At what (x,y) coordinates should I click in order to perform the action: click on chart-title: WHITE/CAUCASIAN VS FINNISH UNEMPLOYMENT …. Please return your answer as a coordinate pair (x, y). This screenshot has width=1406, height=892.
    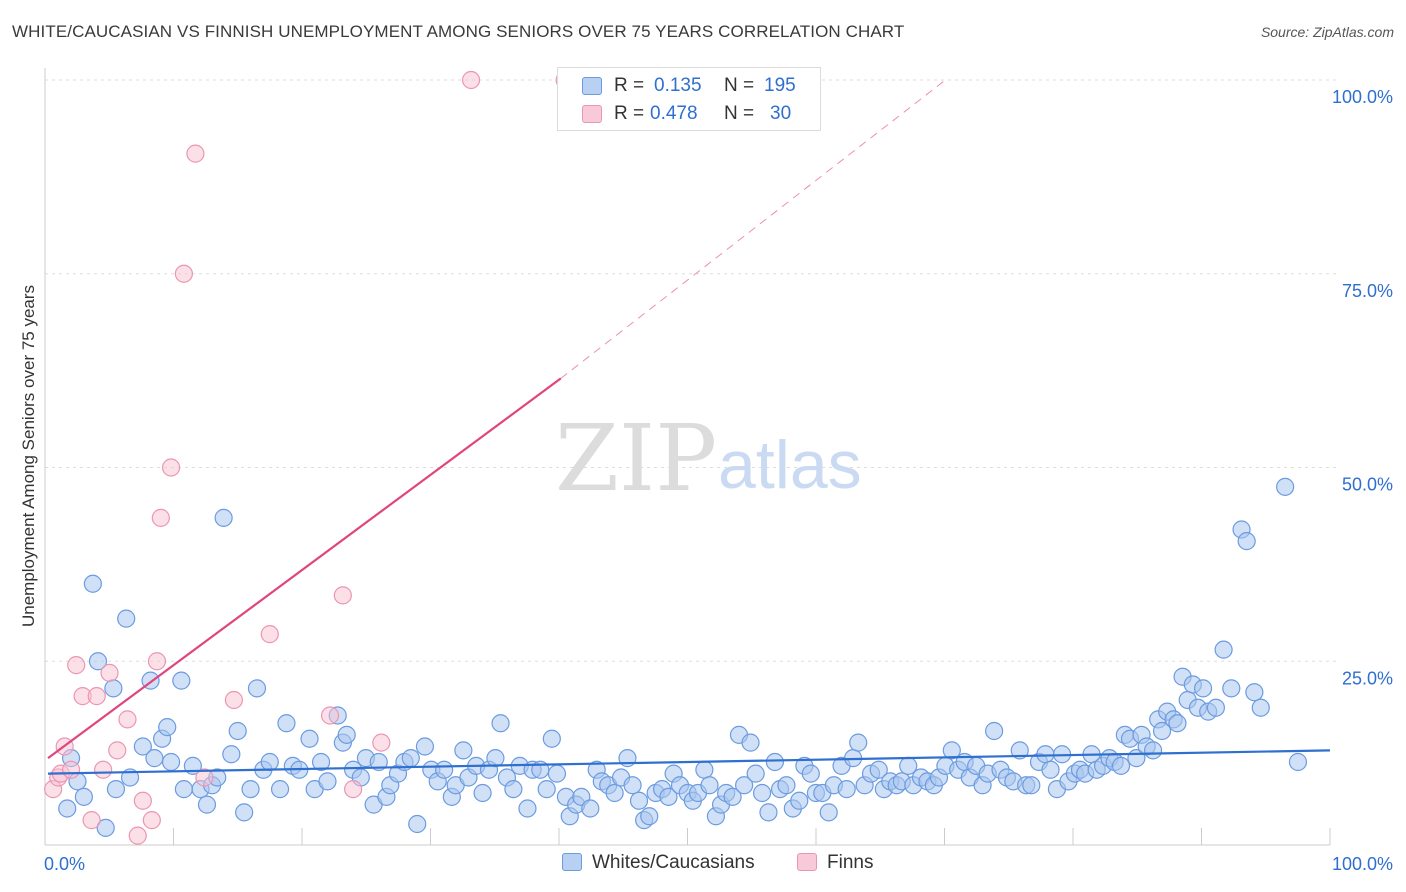
    Looking at the image, I should click on (458, 31).